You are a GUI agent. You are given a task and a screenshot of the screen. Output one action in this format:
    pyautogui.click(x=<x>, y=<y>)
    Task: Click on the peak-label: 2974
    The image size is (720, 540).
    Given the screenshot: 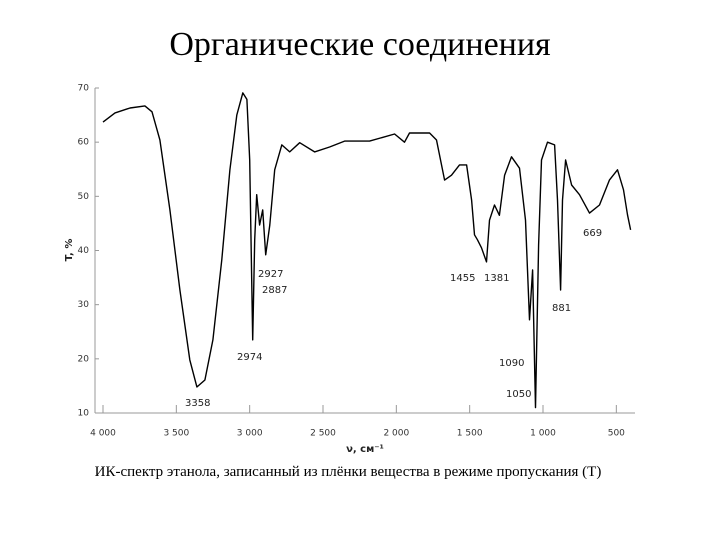 What is the action you would take?
    pyautogui.click(x=249, y=357)
    